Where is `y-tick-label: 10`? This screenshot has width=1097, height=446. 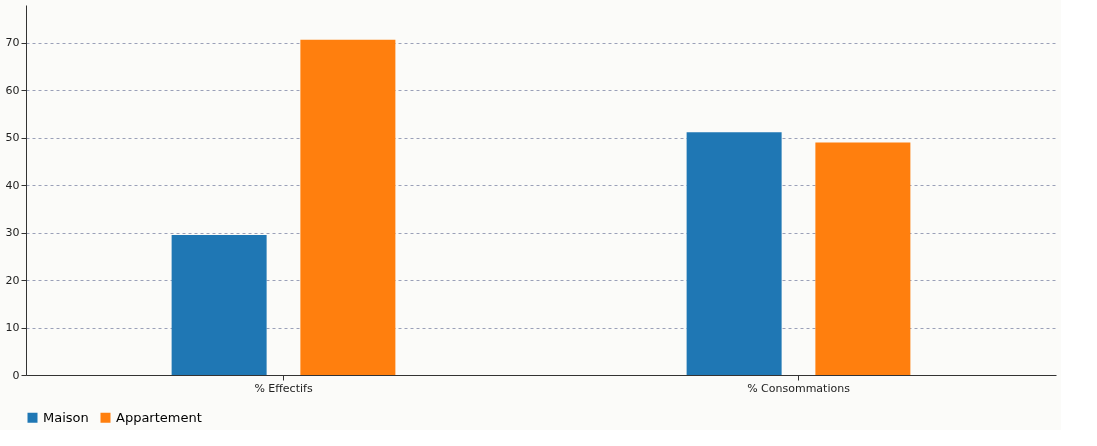 y-tick-label: 10 is located at coordinates (12, 328).